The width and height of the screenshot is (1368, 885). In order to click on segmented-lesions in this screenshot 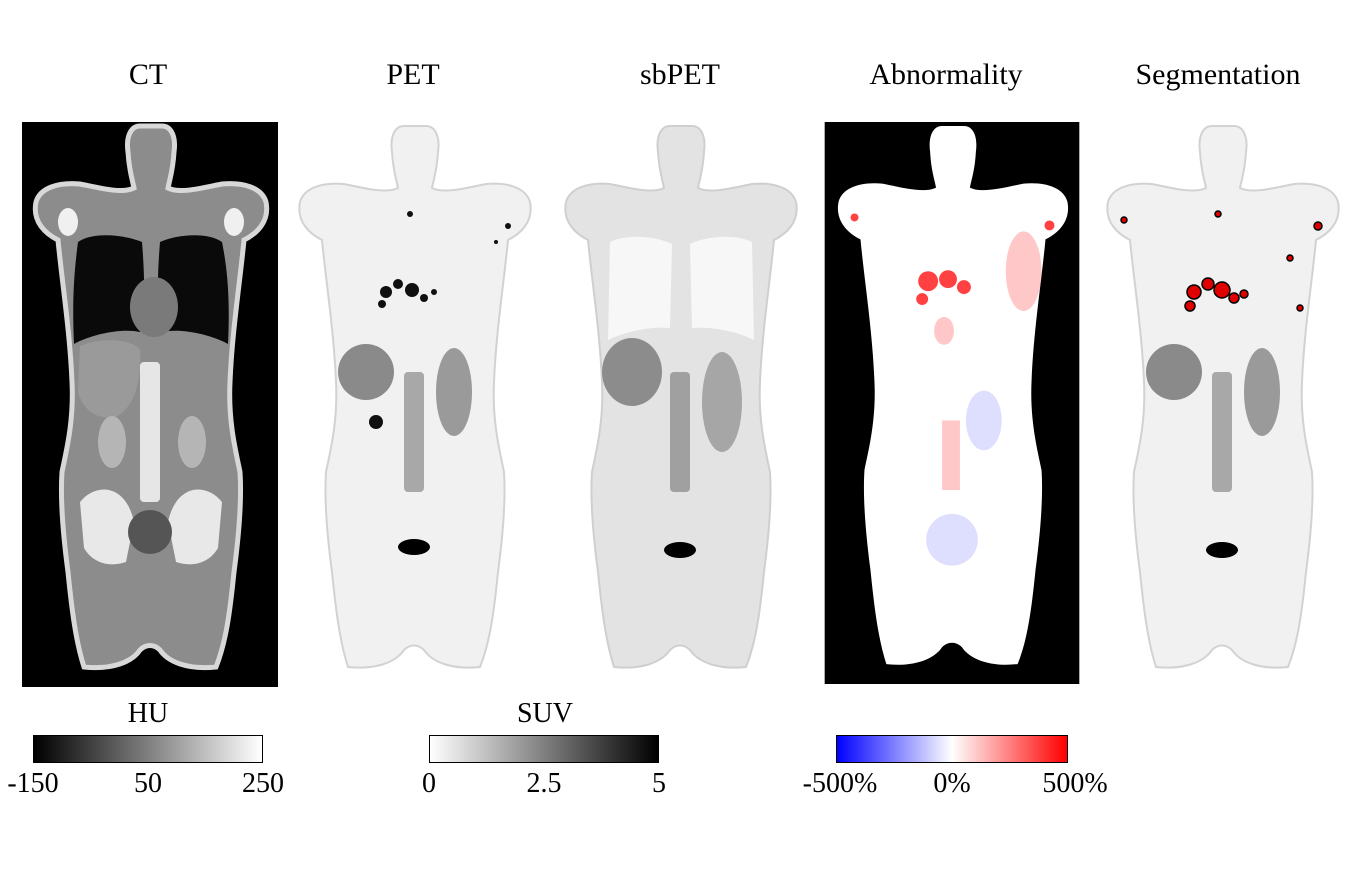, I will do `click(1221, 261)`.